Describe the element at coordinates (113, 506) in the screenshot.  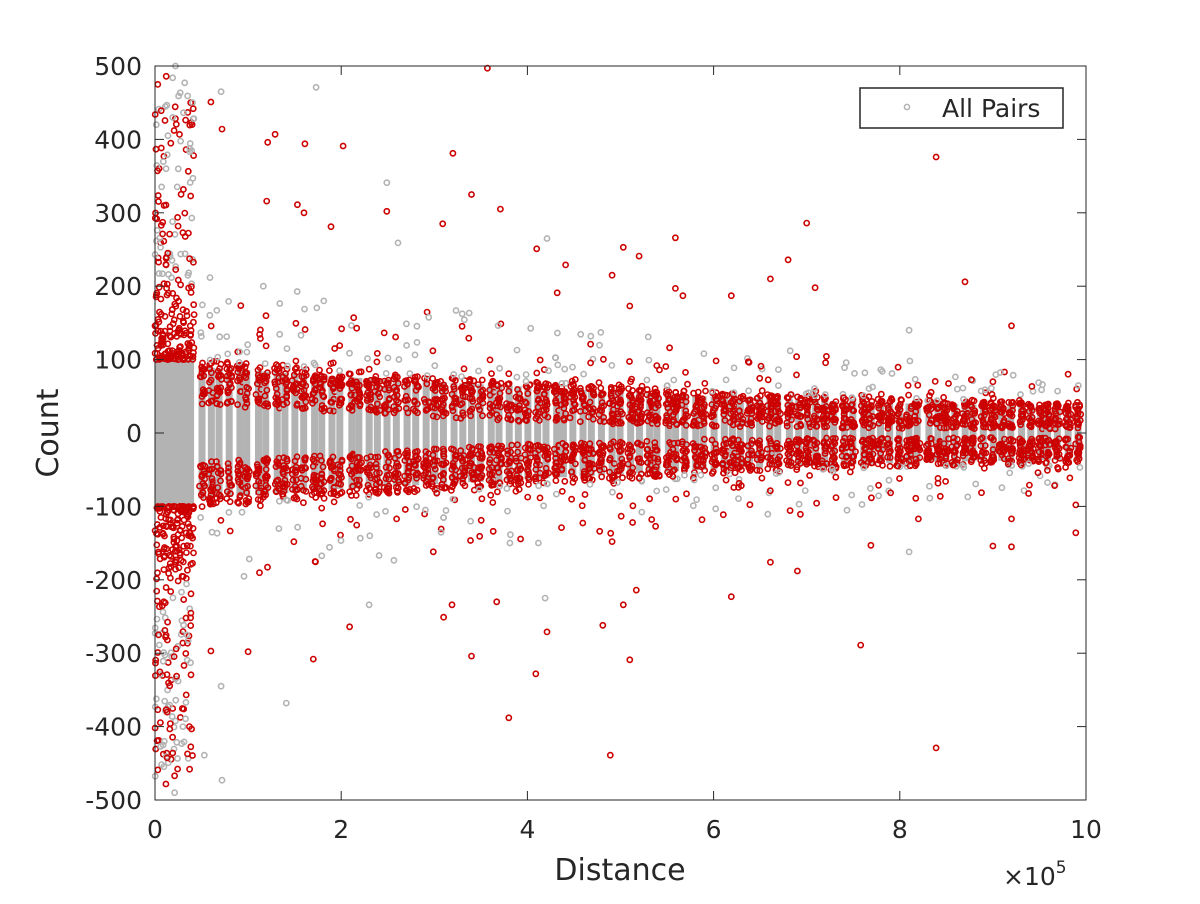
I see `y-tick-label: -100` at that location.